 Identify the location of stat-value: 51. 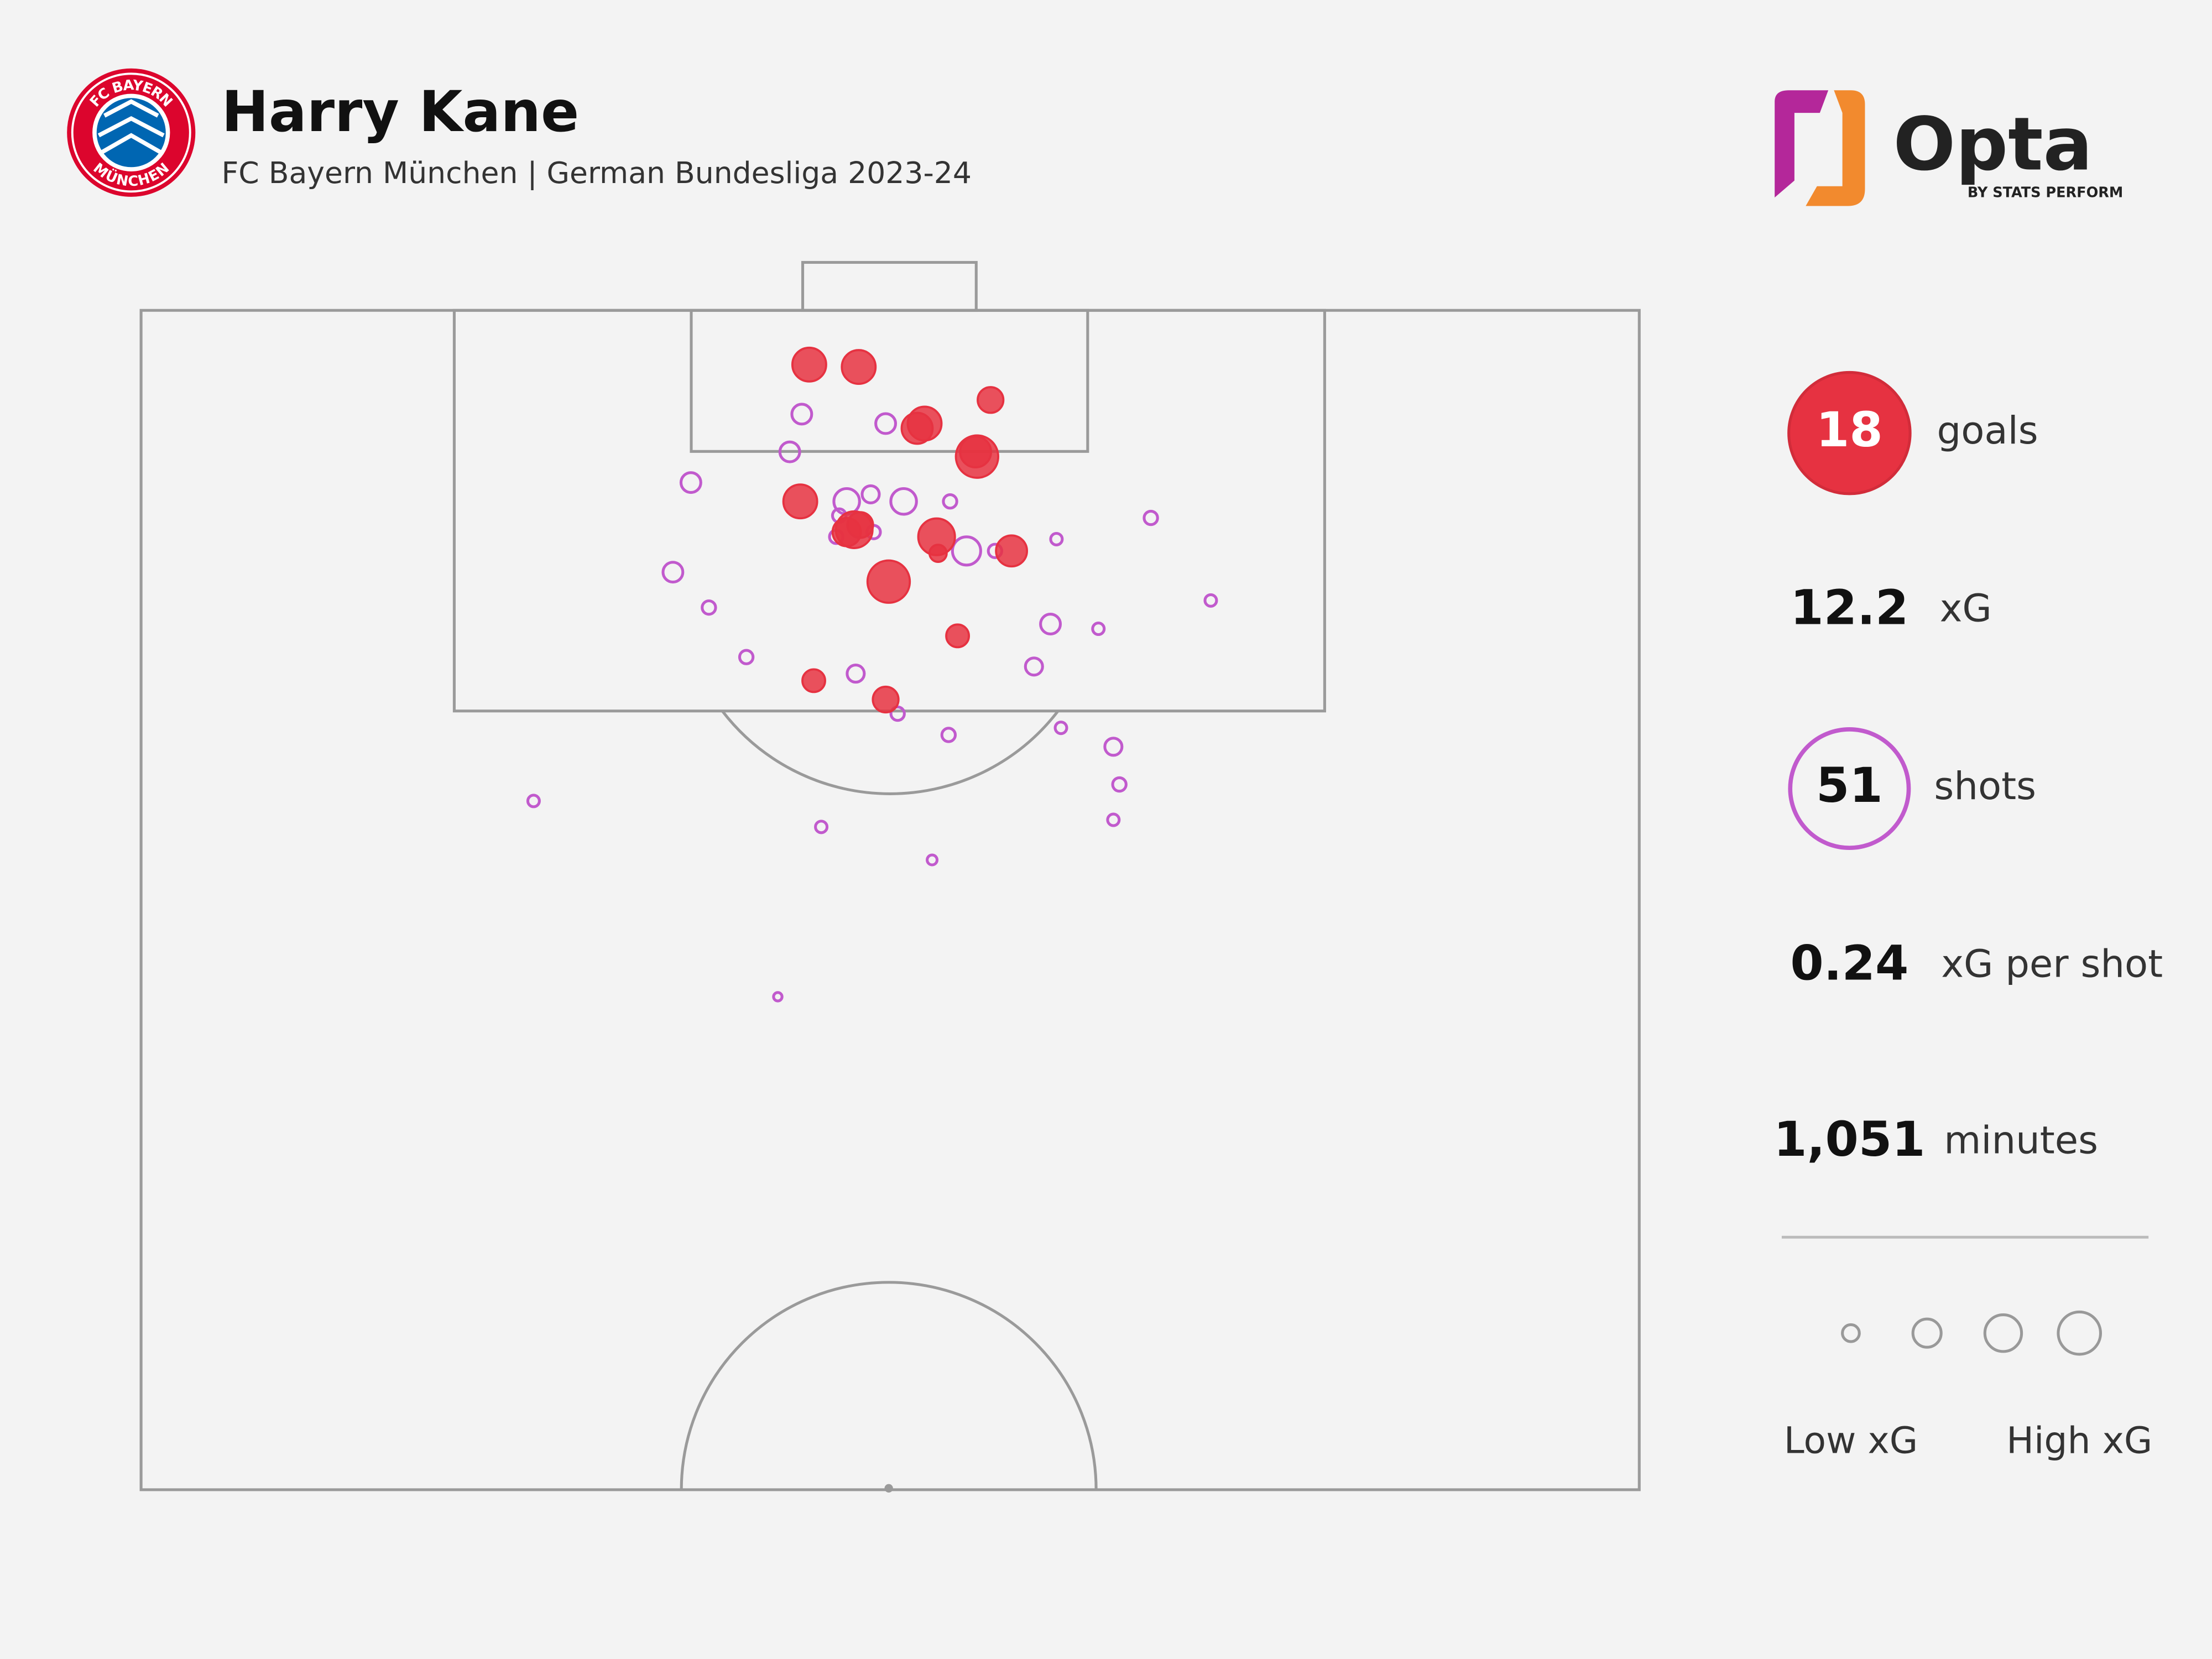
(1850, 786).